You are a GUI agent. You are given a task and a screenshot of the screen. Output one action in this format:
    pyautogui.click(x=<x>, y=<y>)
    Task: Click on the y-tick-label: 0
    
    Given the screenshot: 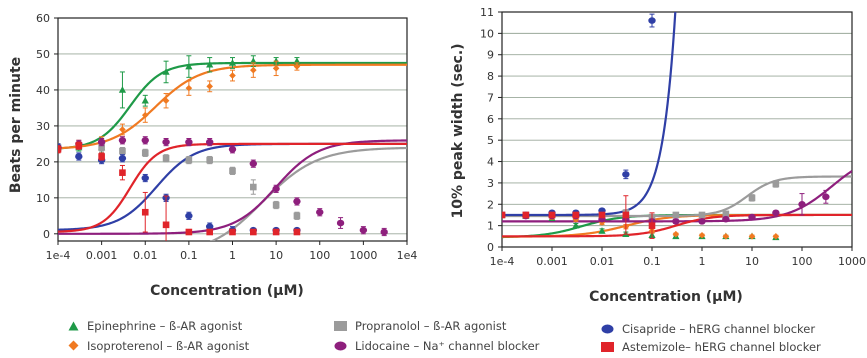 What is the action you would take?
    pyautogui.click(x=46, y=234)
    